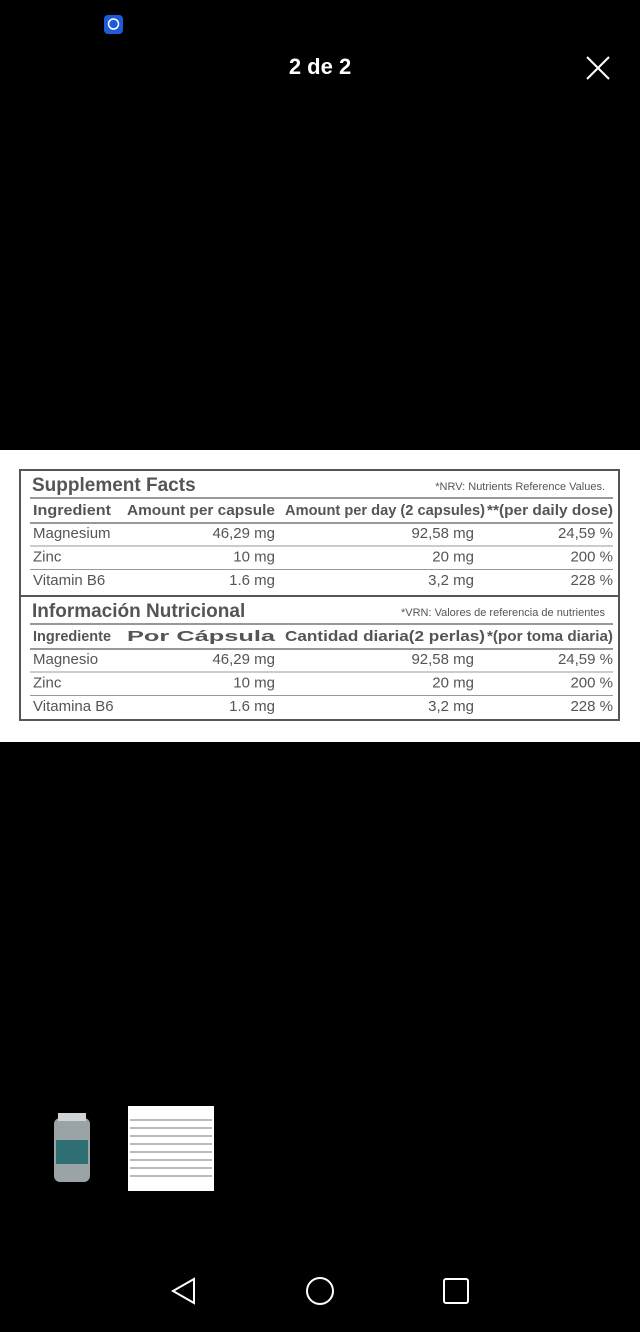 The width and height of the screenshot is (640, 1332). Describe the element at coordinates (114, 485) in the screenshot. I see `section-title: Supplement Facts` at that location.